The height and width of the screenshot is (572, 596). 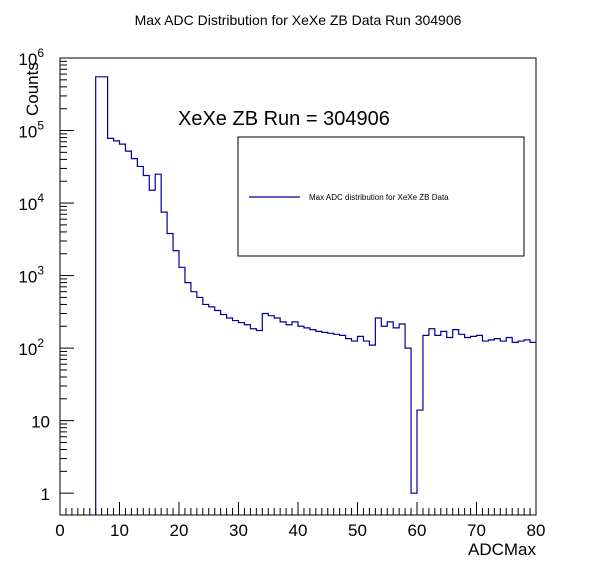 I want to click on x-tick-label: 10, so click(x=119, y=530).